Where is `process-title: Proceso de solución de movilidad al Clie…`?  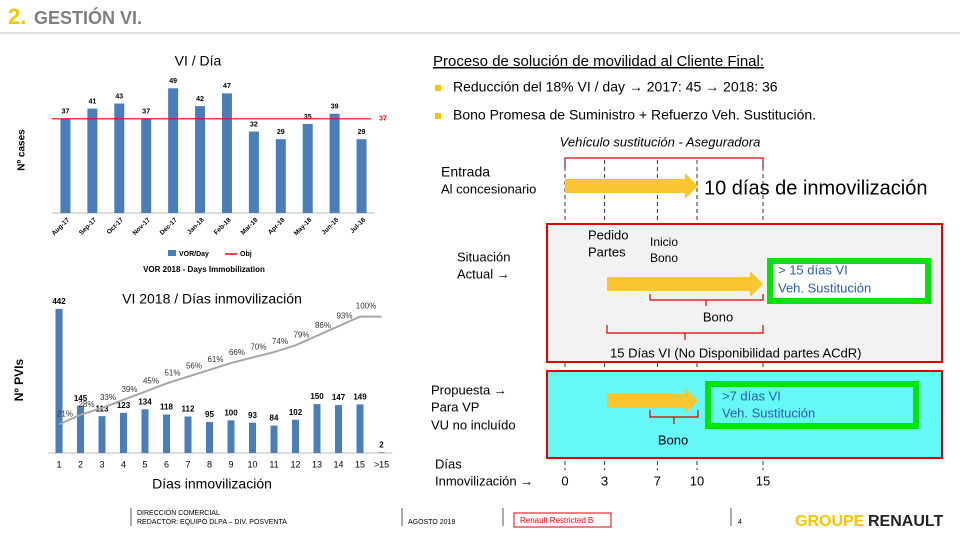
process-title: Proceso de solución de movilidad al Clie… is located at coordinates (598, 61).